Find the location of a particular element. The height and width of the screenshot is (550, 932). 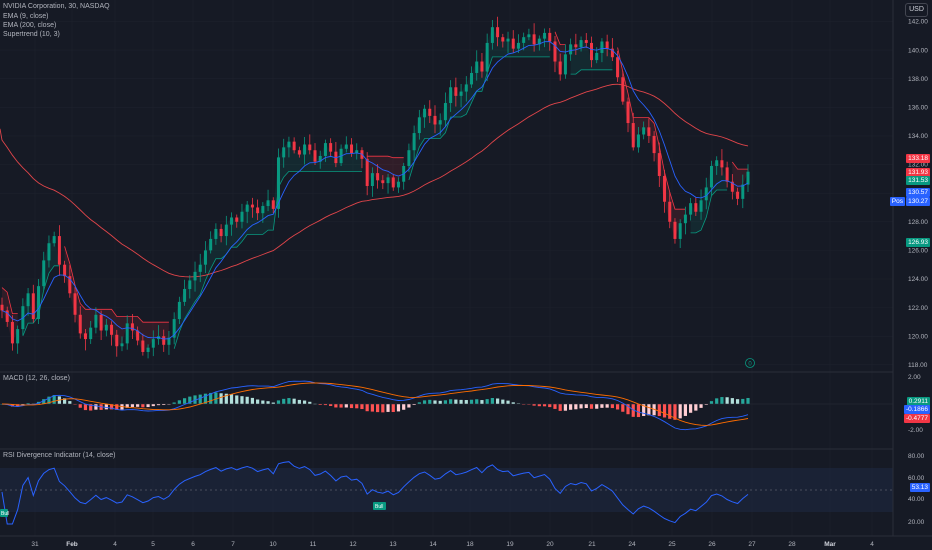

symbol-title: NVIDIA Corporation, 30, NASDAQ is located at coordinates (56, 6).